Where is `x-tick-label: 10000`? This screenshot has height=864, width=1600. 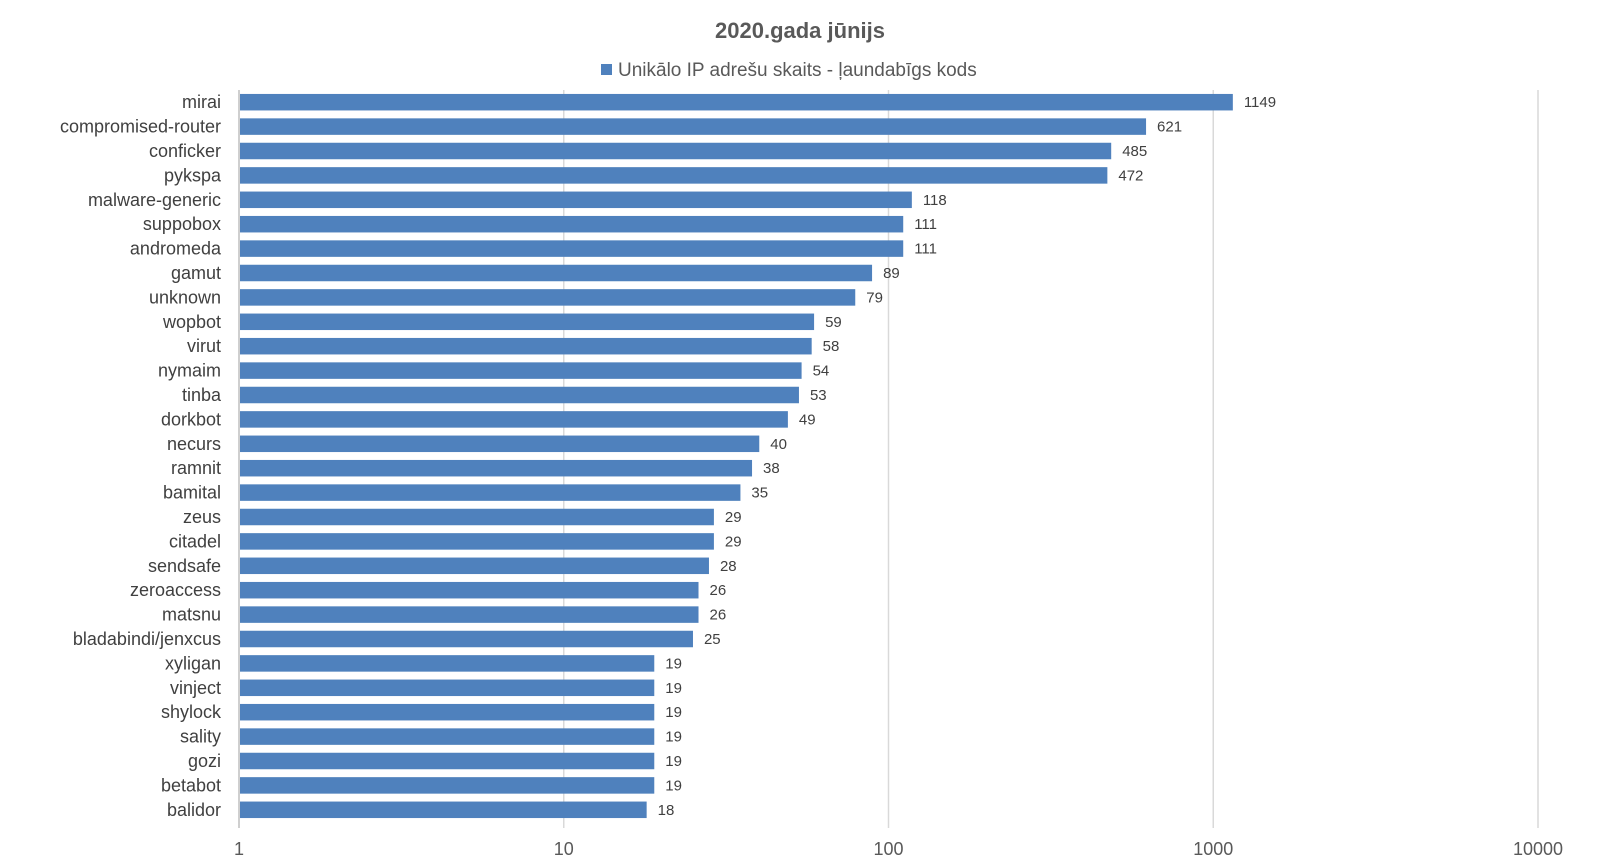
x-tick-label: 10000 is located at coordinates (1538, 849).